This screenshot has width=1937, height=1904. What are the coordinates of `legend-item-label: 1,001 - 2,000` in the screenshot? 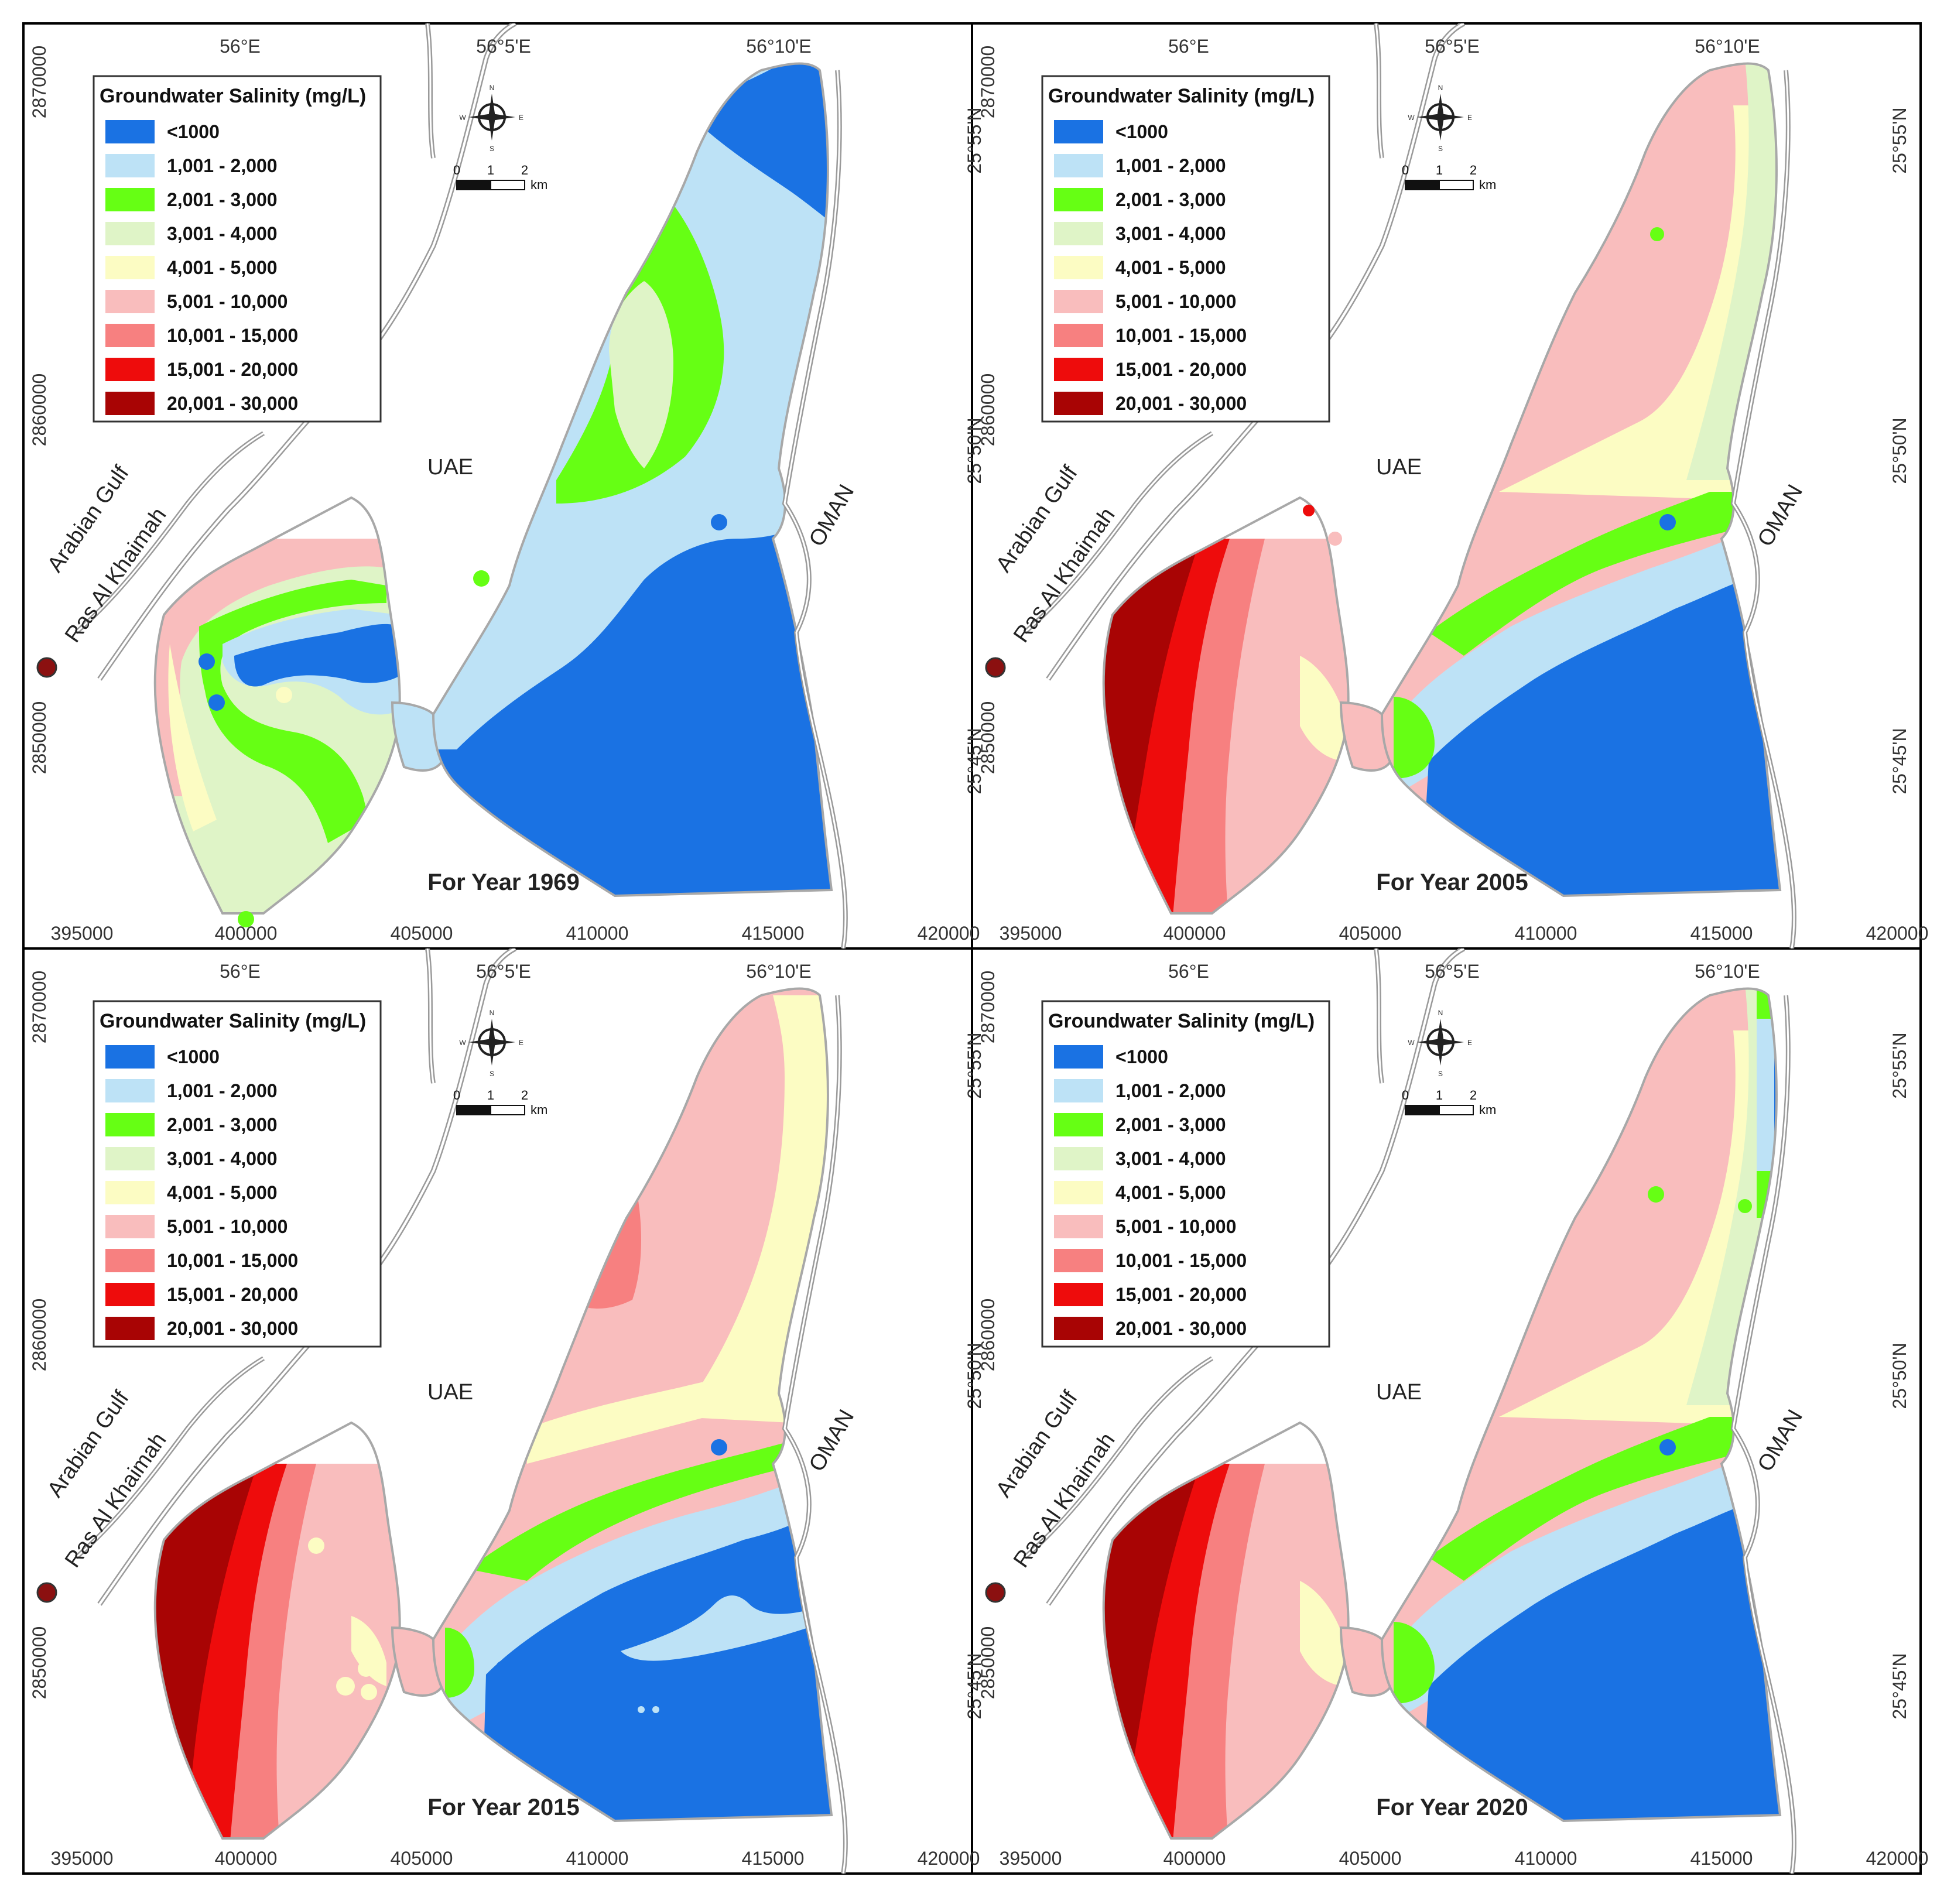 It's located at (1170, 165).